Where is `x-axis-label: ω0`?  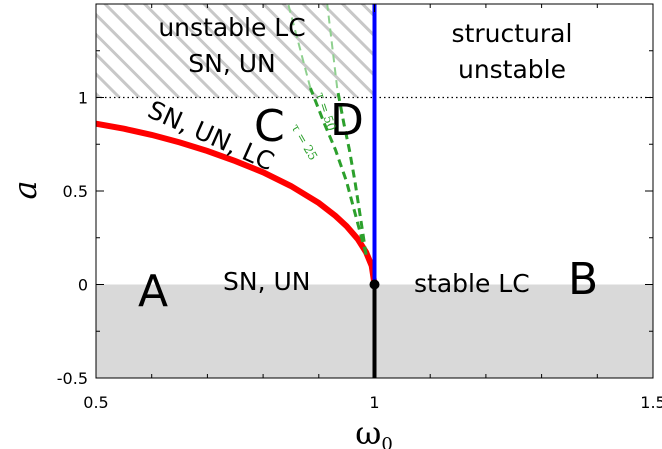
x-axis-label: ω0 is located at coordinates (374, 431).